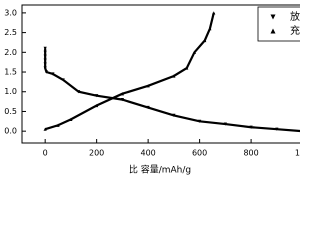  Describe the element at coordinates (295, 30) in the screenshot. I see `legend-label: 充` at that location.